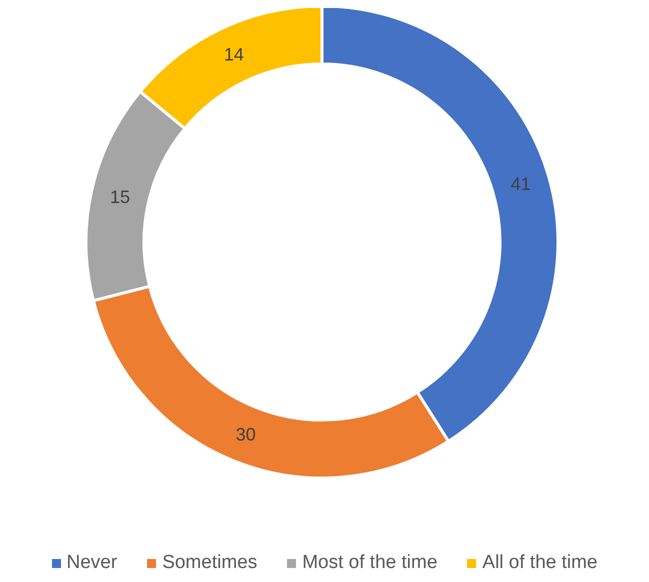  I want to click on data-label: 14, so click(234, 54).